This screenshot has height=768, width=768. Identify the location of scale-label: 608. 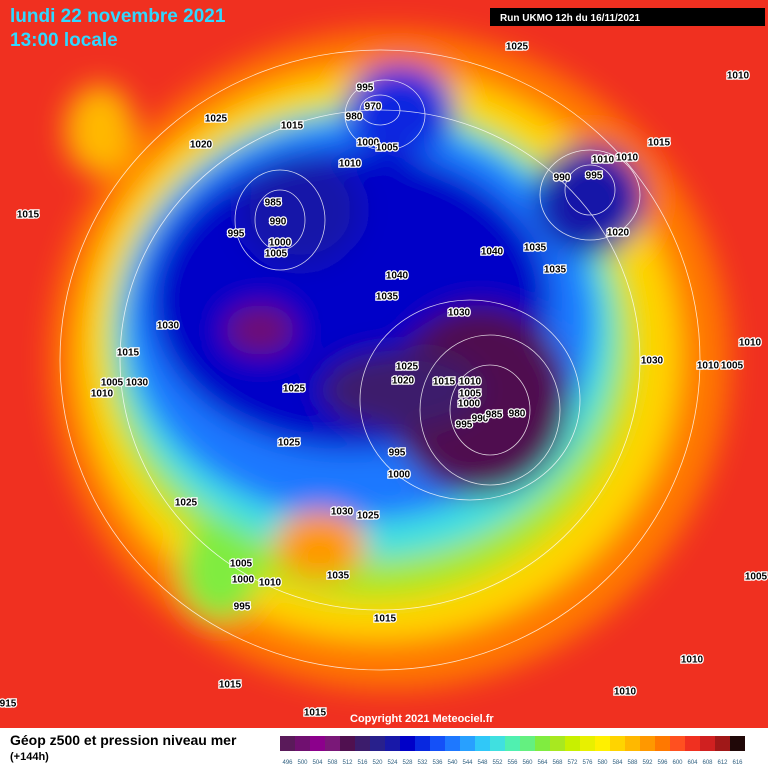
(707, 763).